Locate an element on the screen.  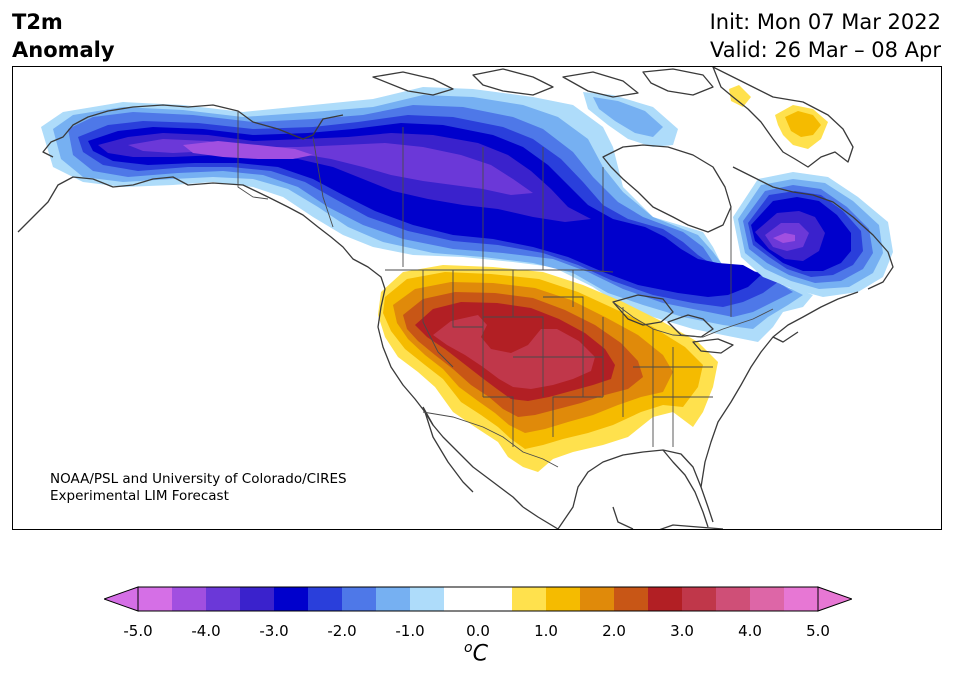
colorbar-tick-label: 1.0 is located at coordinates (546, 631).